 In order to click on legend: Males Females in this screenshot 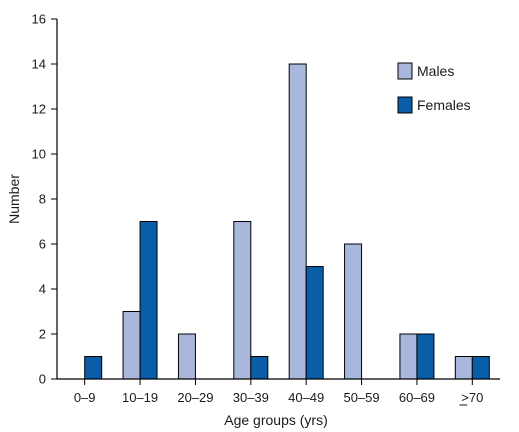, I will do `click(434, 88)`.